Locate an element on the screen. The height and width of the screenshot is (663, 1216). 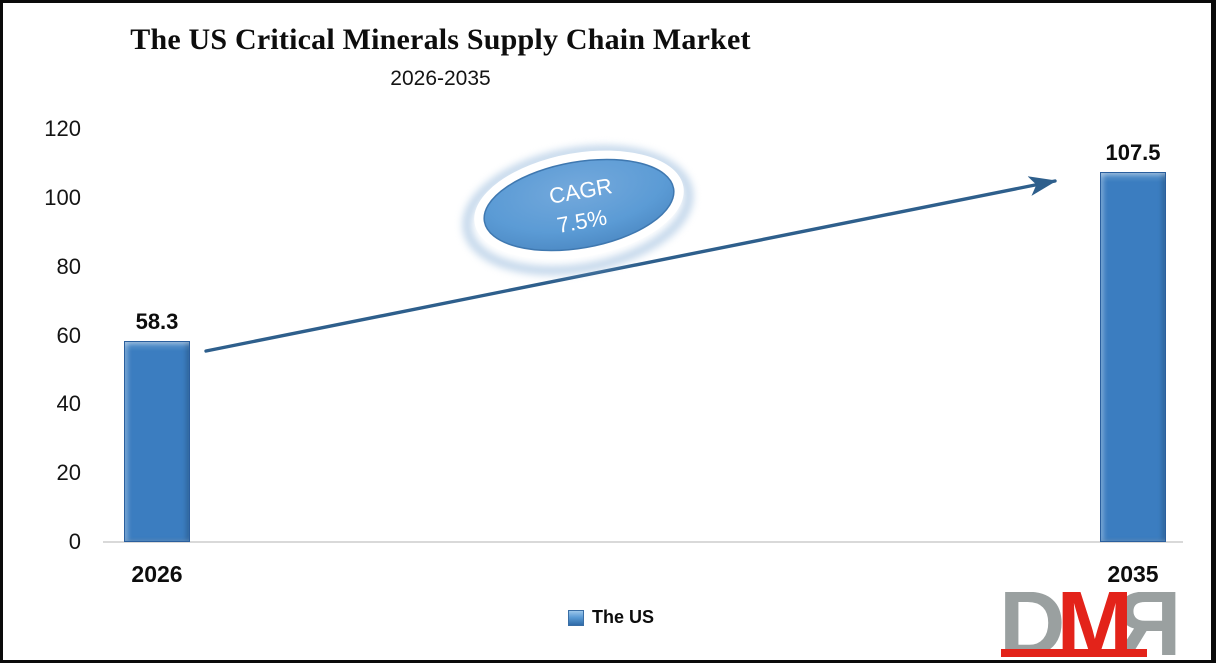
bar-value-label: 58.3 is located at coordinates (157, 322).